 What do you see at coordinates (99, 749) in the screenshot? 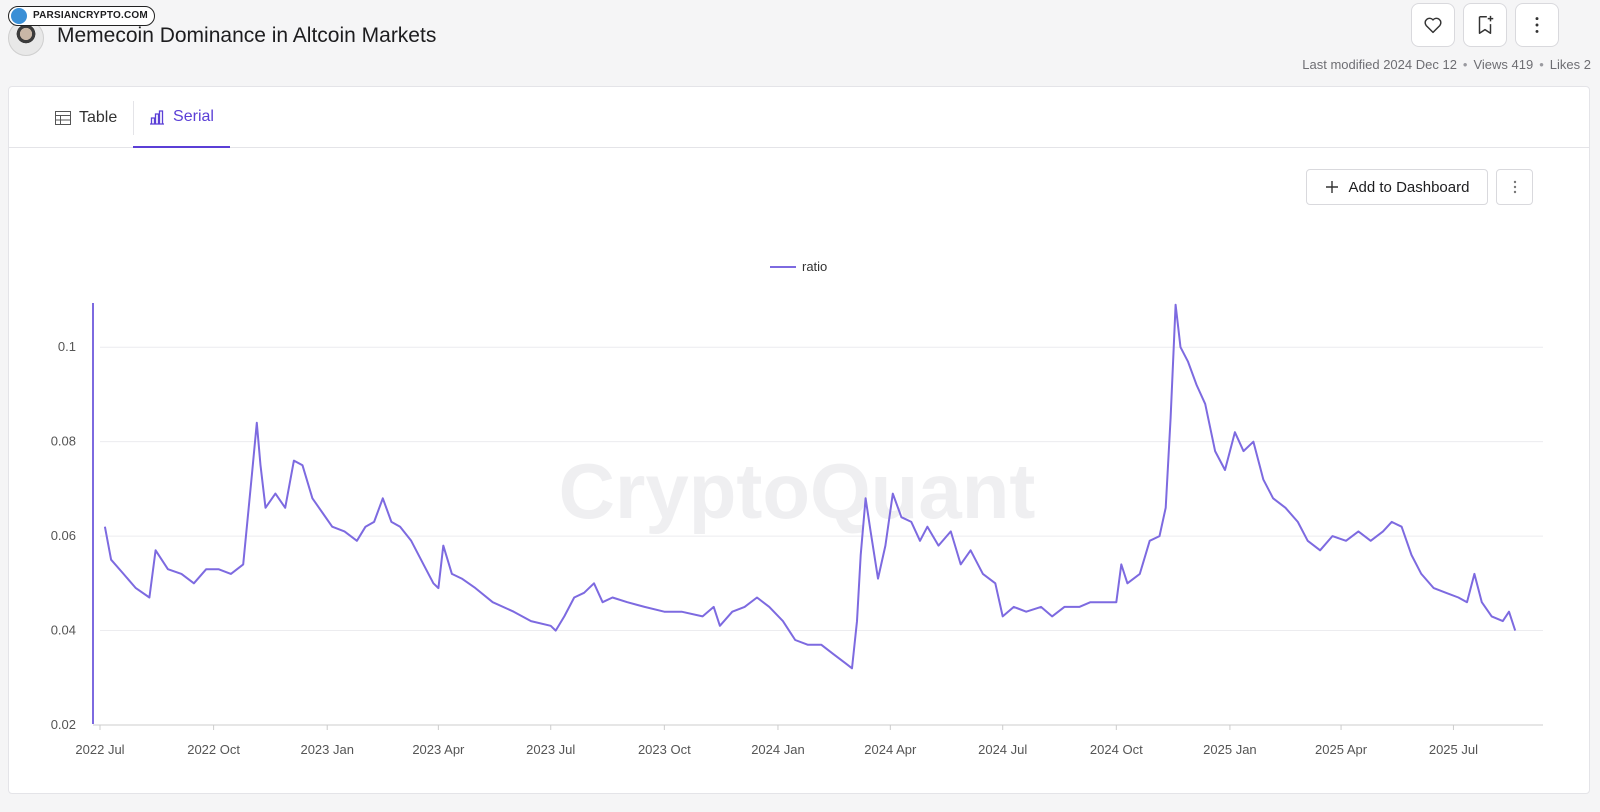
I see `x-tick-label: 2022 Jul` at bounding box center [99, 749].